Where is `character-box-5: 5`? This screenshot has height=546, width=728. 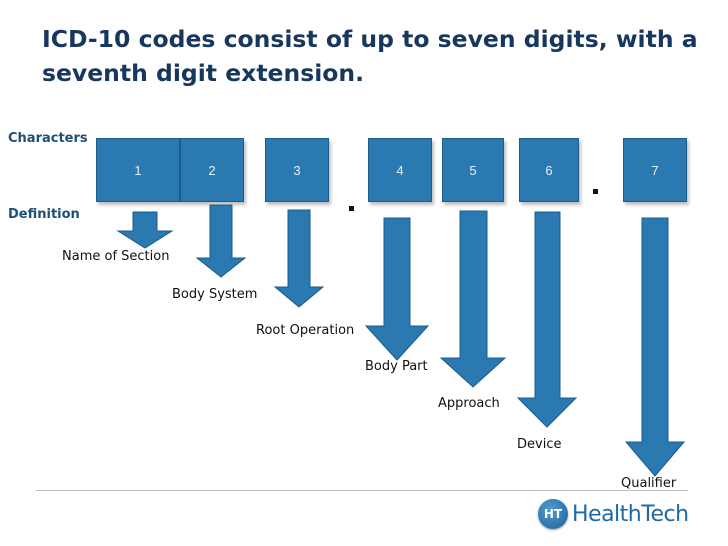 character-box-5: 5 is located at coordinates (473, 170).